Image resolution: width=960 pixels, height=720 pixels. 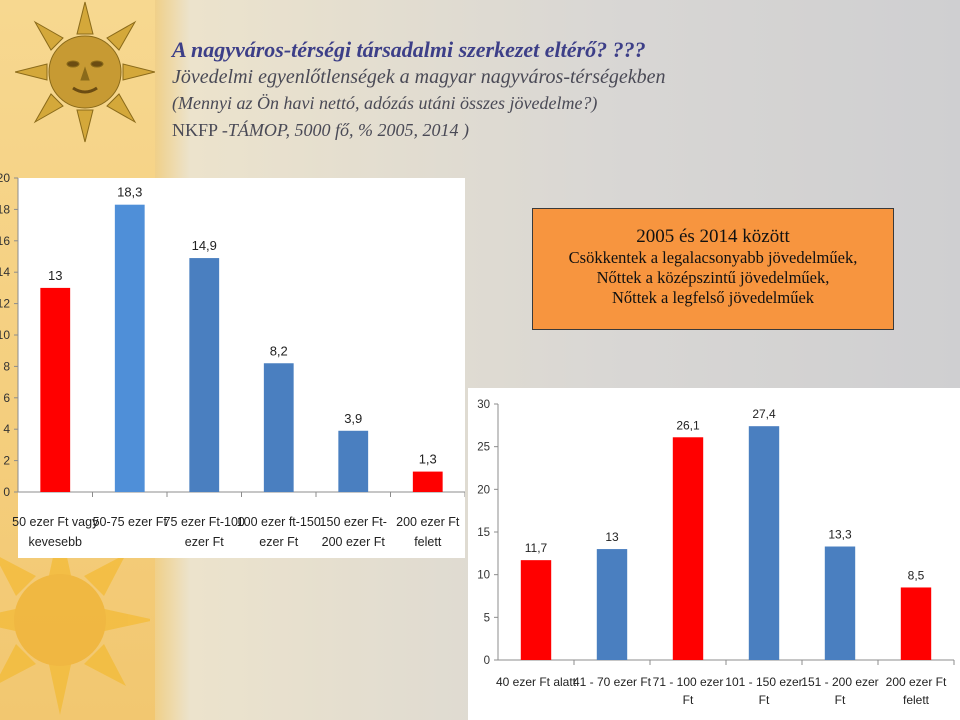 What do you see at coordinates (483, 533) in the screenshot?
I see `c2-y-tick-label: 15` at bounding box center [483, 533].